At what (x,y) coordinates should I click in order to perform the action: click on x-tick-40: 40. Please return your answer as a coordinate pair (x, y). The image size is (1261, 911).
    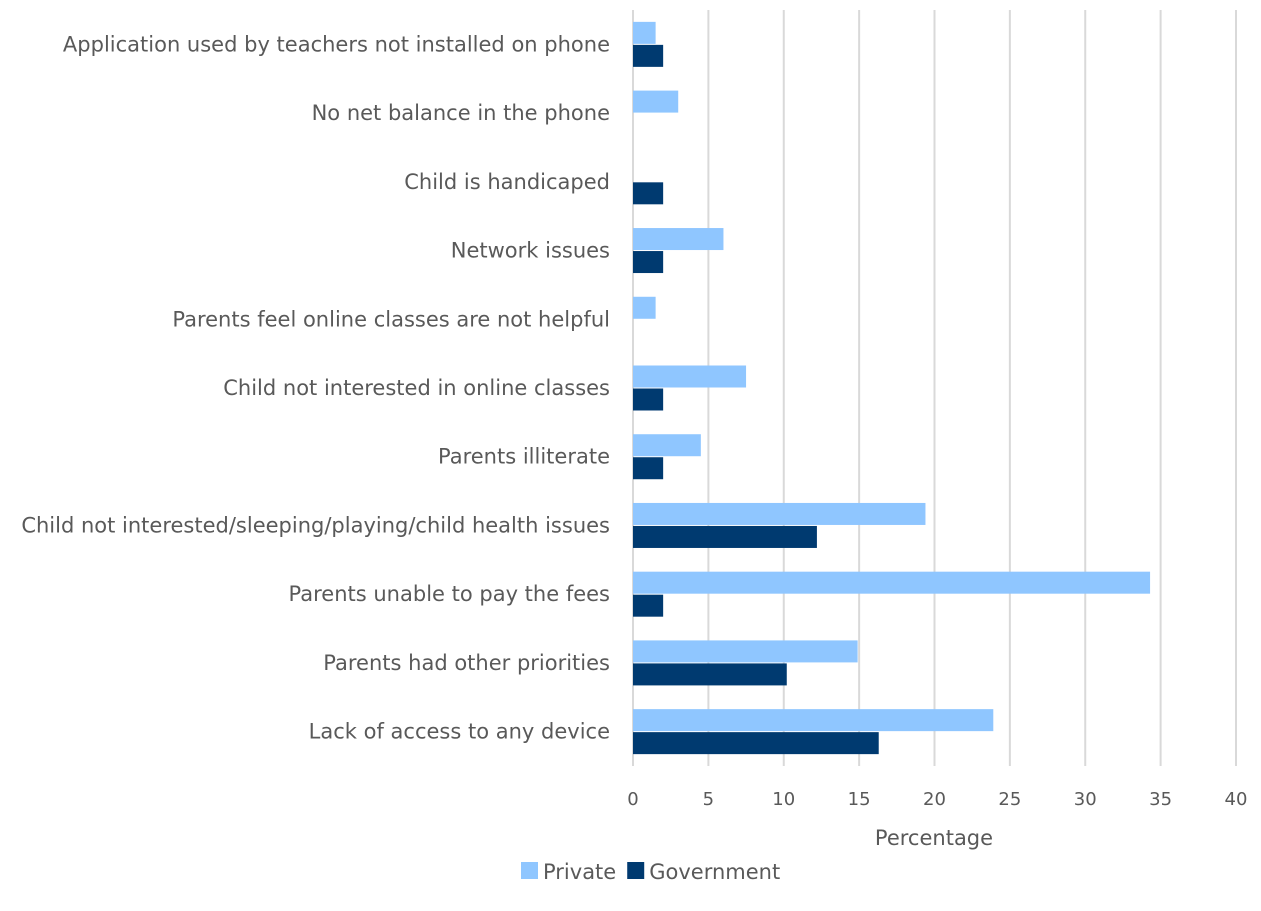
    Looking at the image, I should click on (1236, 799).